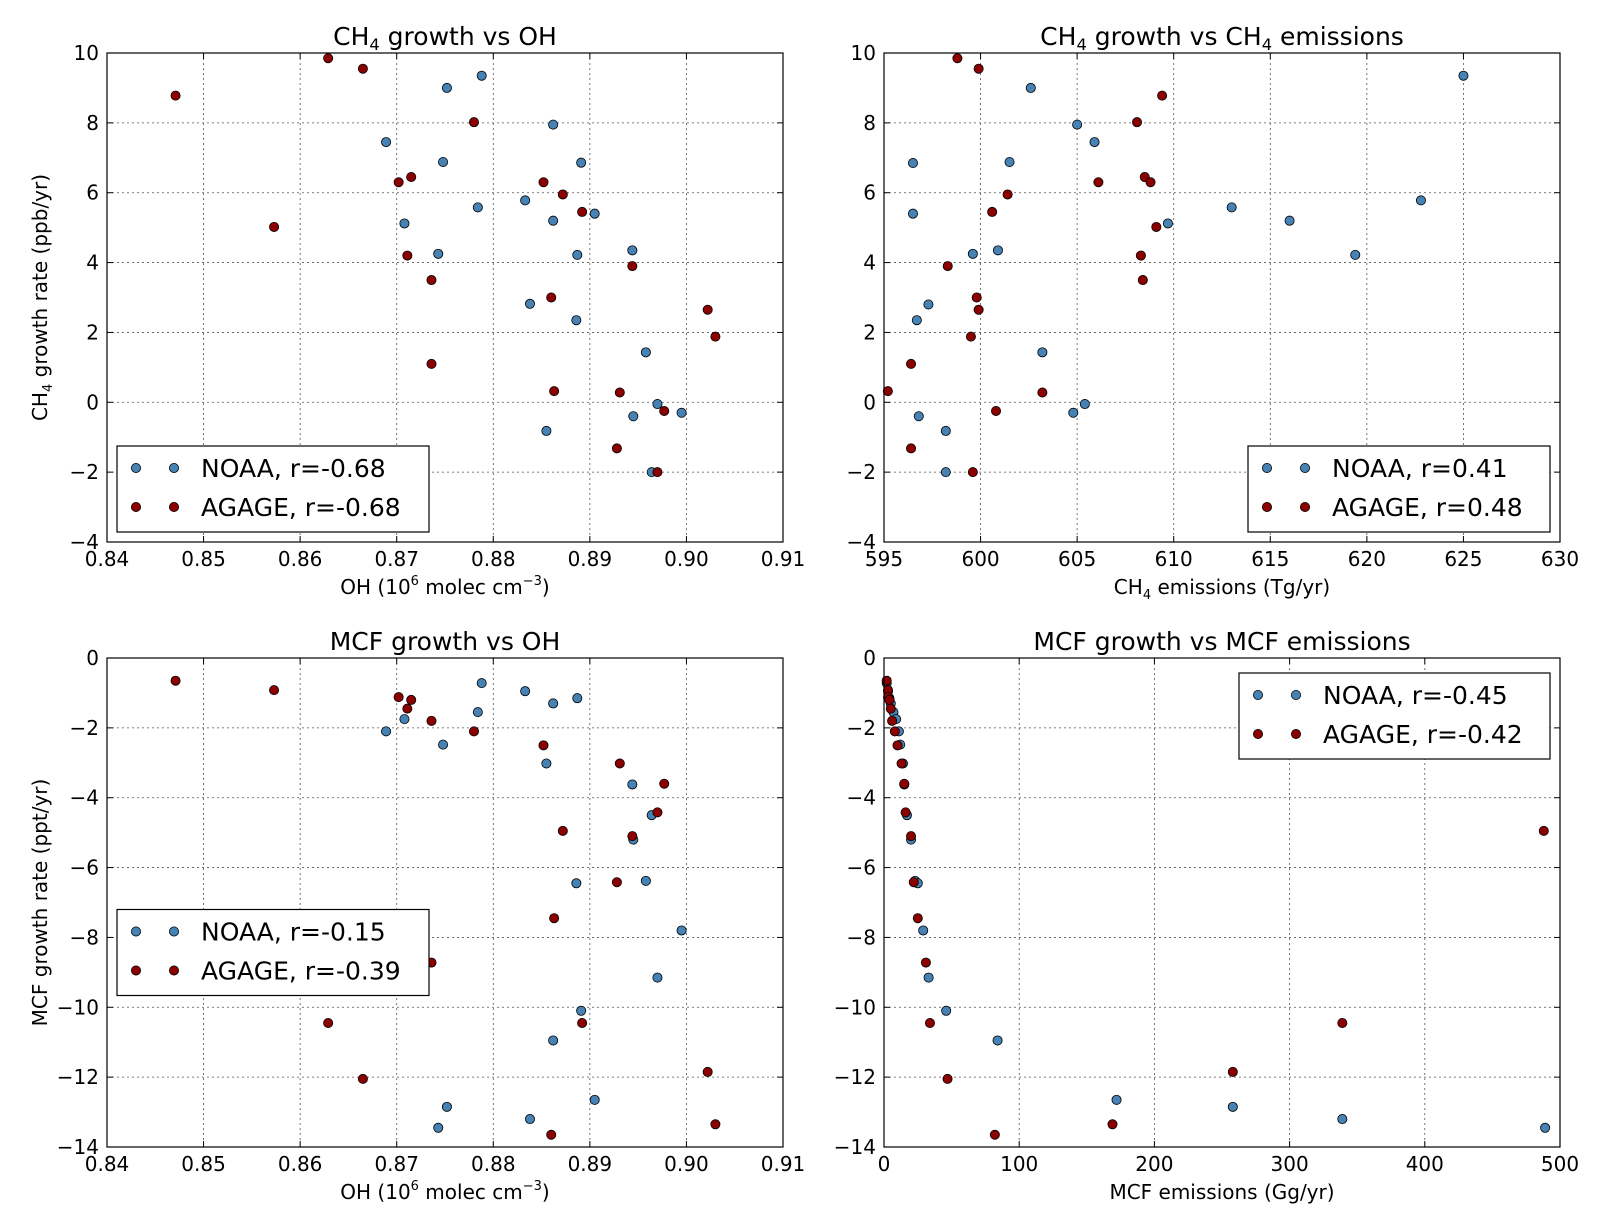 Image resolution: width=1600 pixels, height=1230 pixels. Describe the element at coordinates (40, 279) in the screenshot. I see `y-axis-label-part: growth rate (ppb/yr)` at that location.